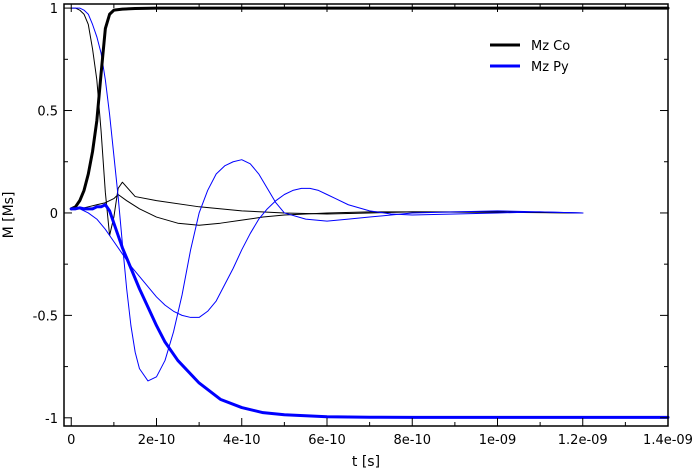  I want to click on legend: Mz Co Mz Py, so click(539, 55).